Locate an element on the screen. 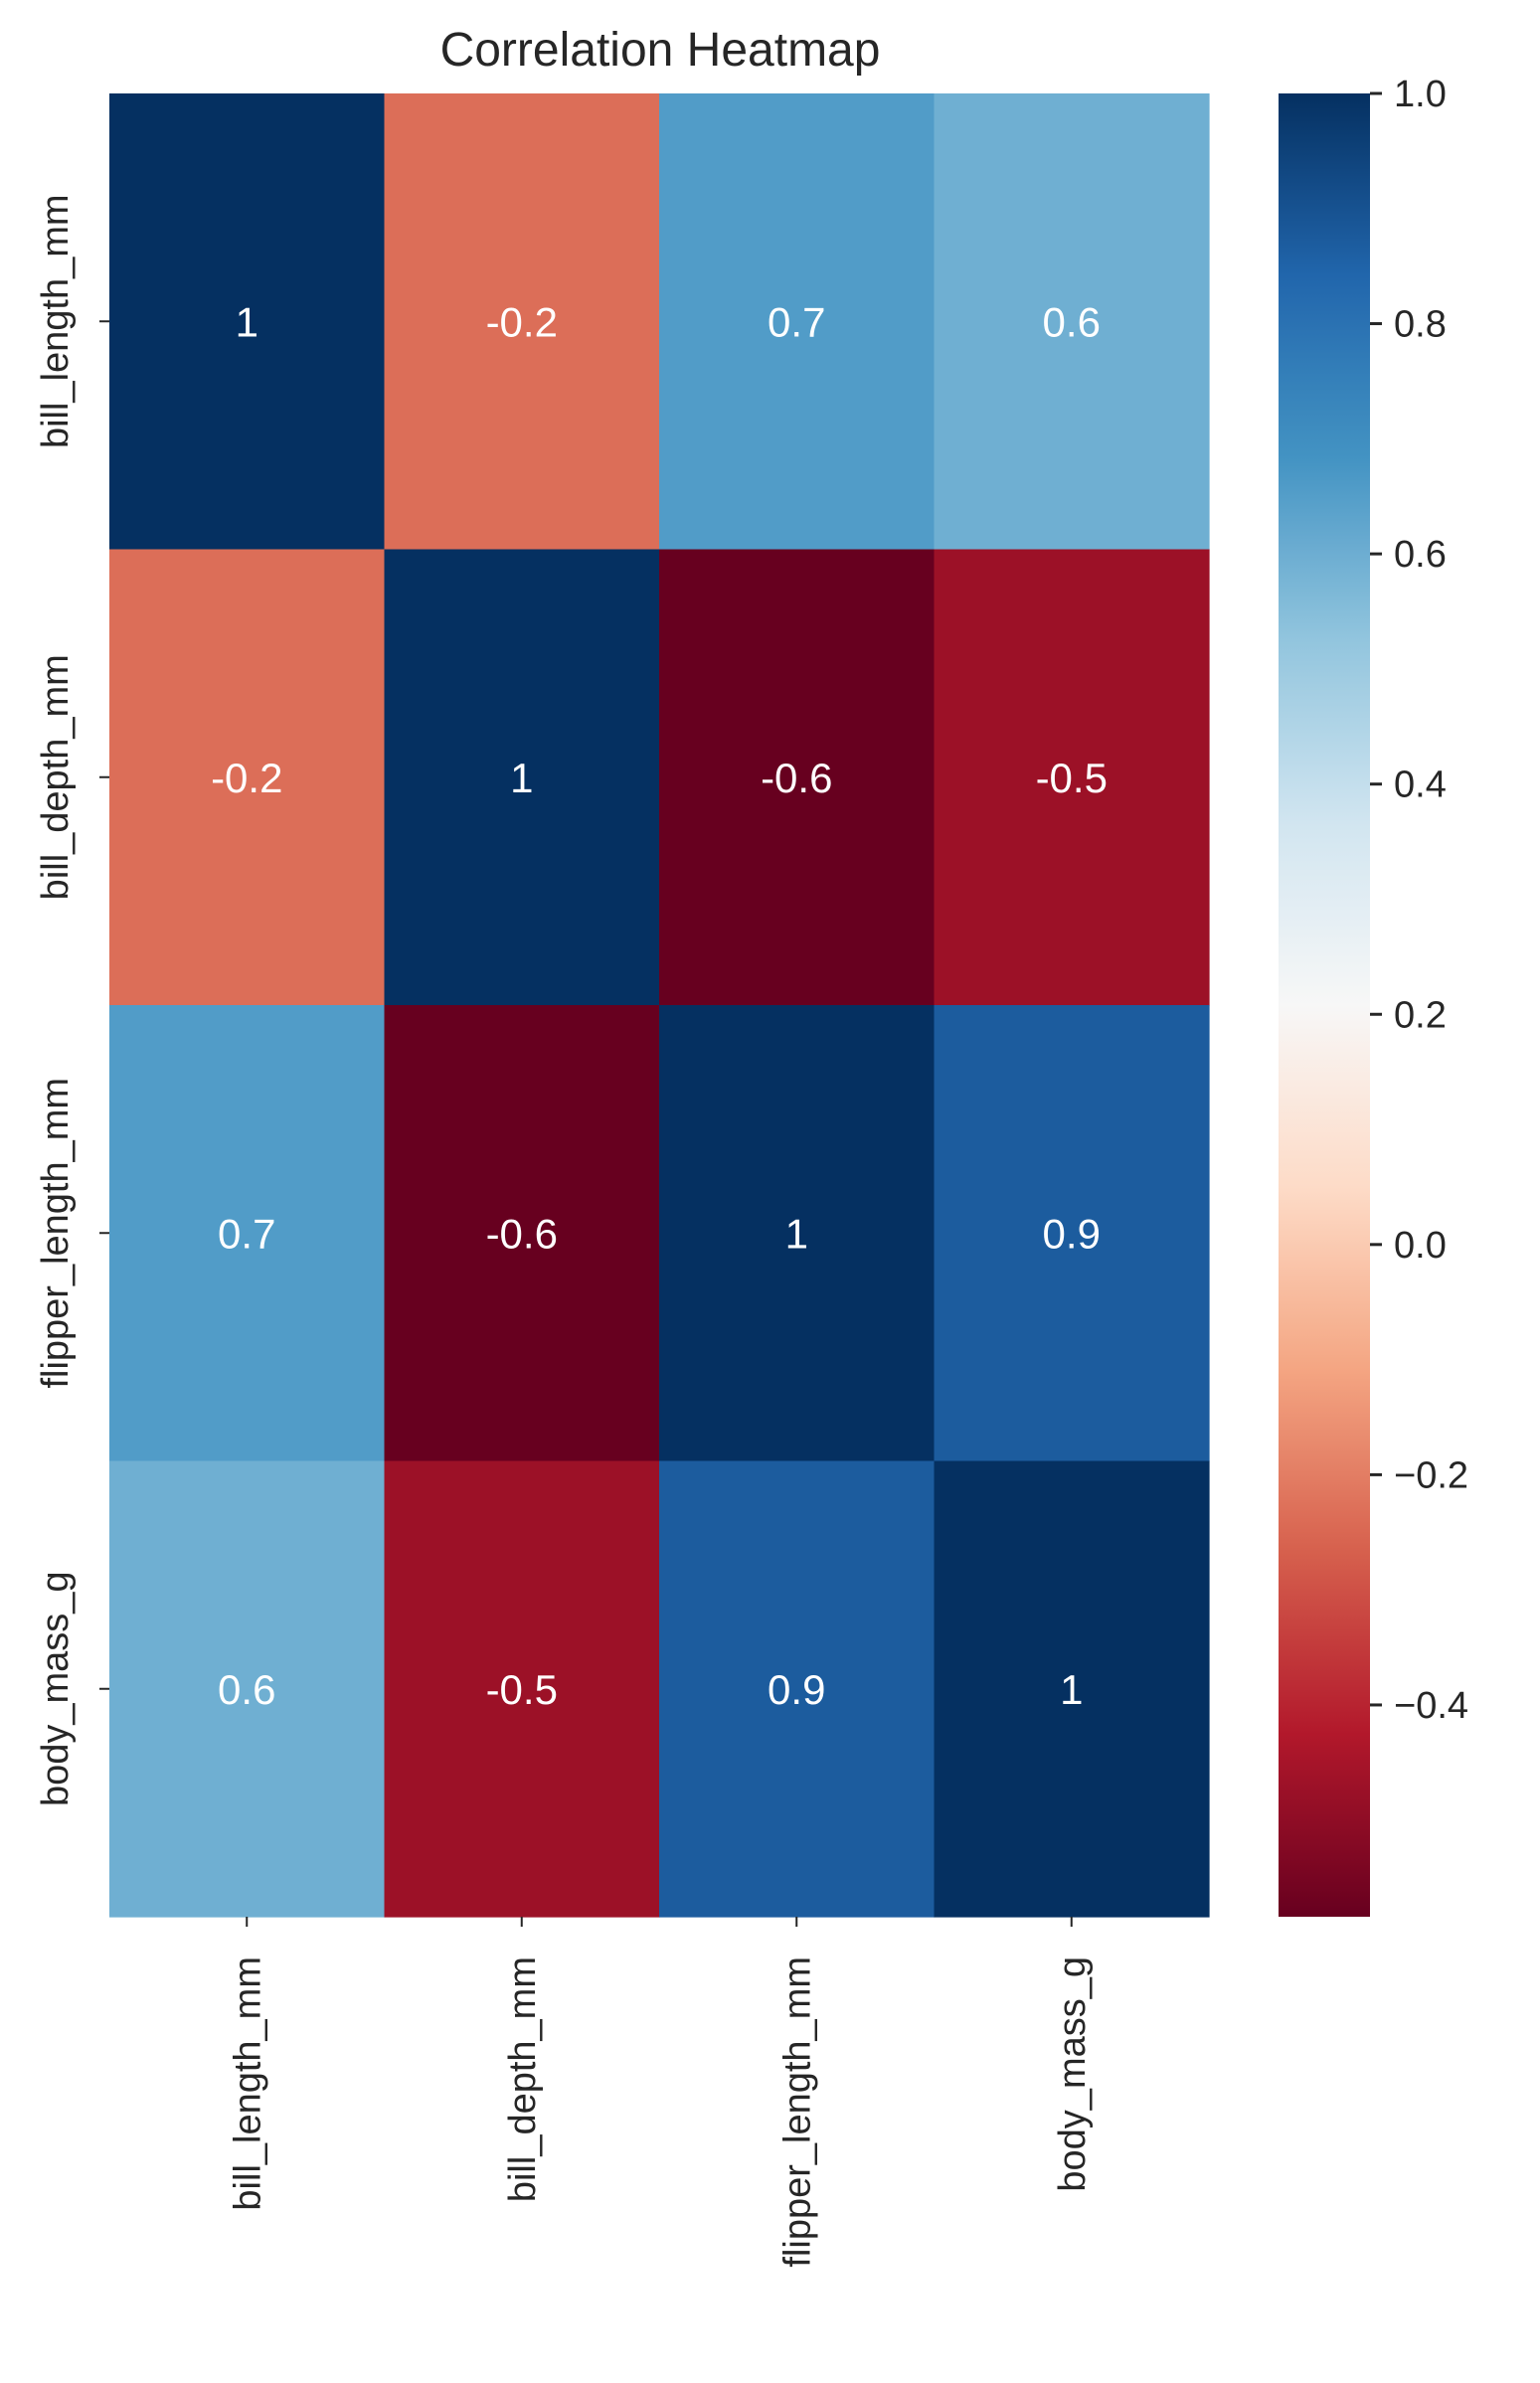 The height and width of the screenshot is (2383, 1540). x-tick-label-1: bill_depth_mm is located at coordinates (523, 2079).